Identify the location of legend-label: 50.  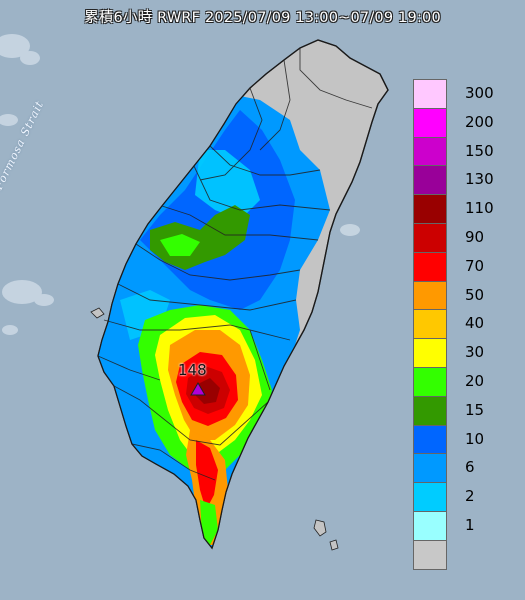
(475, 294).